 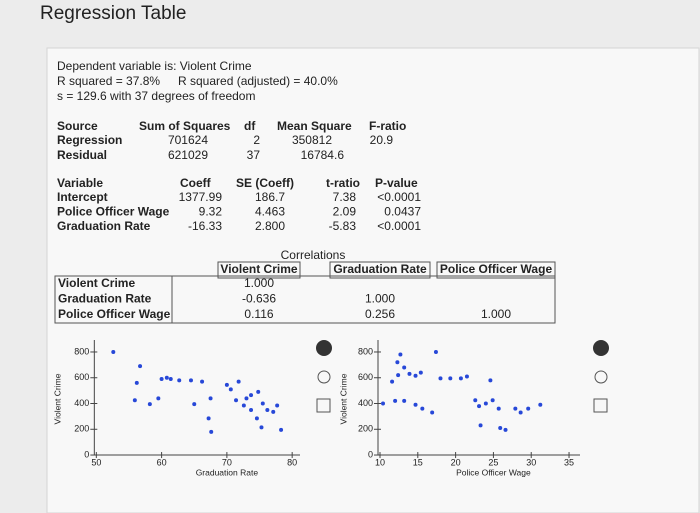 I want to click on table-header: Sum of Squares, so click(x=185, y=126).